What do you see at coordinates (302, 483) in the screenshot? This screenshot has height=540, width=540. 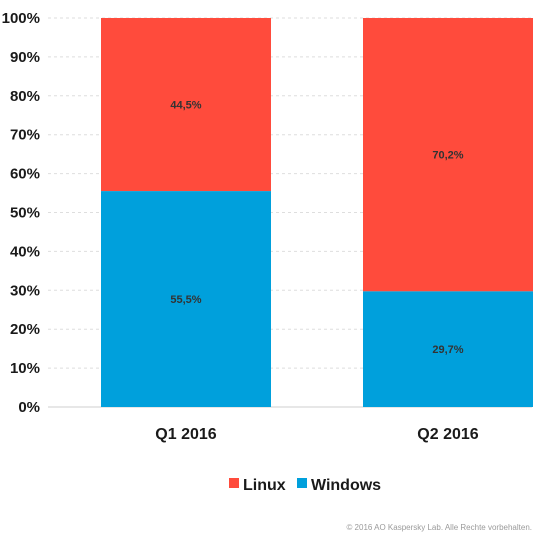 I see `legend-swatch-windows` at bounding box center [302, 483].